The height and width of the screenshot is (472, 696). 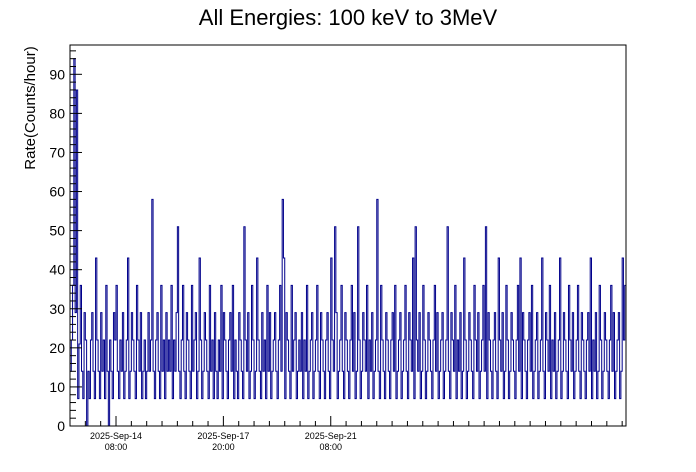 I want to click on y-tick-label: 80, so click(x=57, y=113).